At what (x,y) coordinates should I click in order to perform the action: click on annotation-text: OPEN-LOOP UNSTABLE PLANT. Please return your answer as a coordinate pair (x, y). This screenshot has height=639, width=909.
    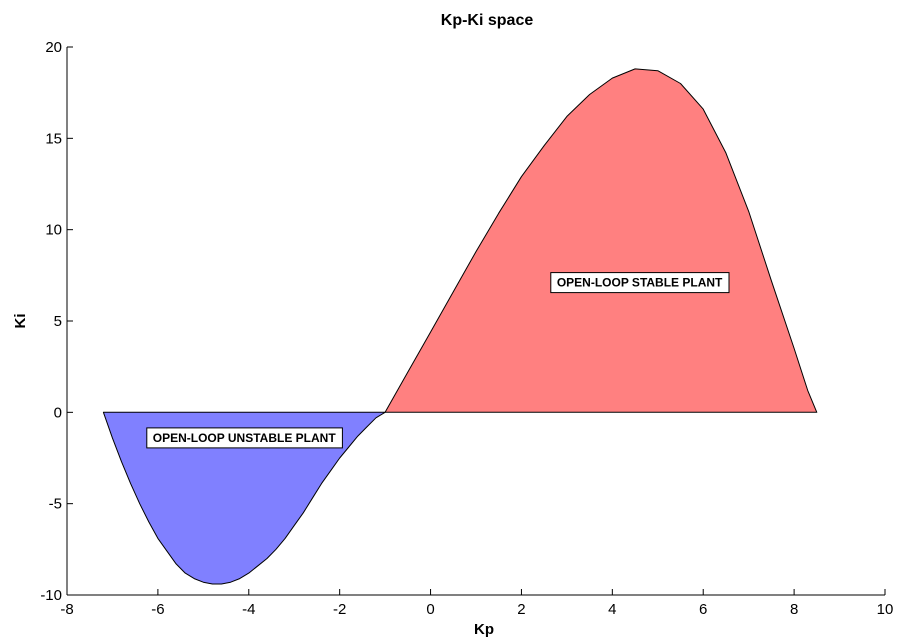
    Looking at the image, I should click on (245, 438).